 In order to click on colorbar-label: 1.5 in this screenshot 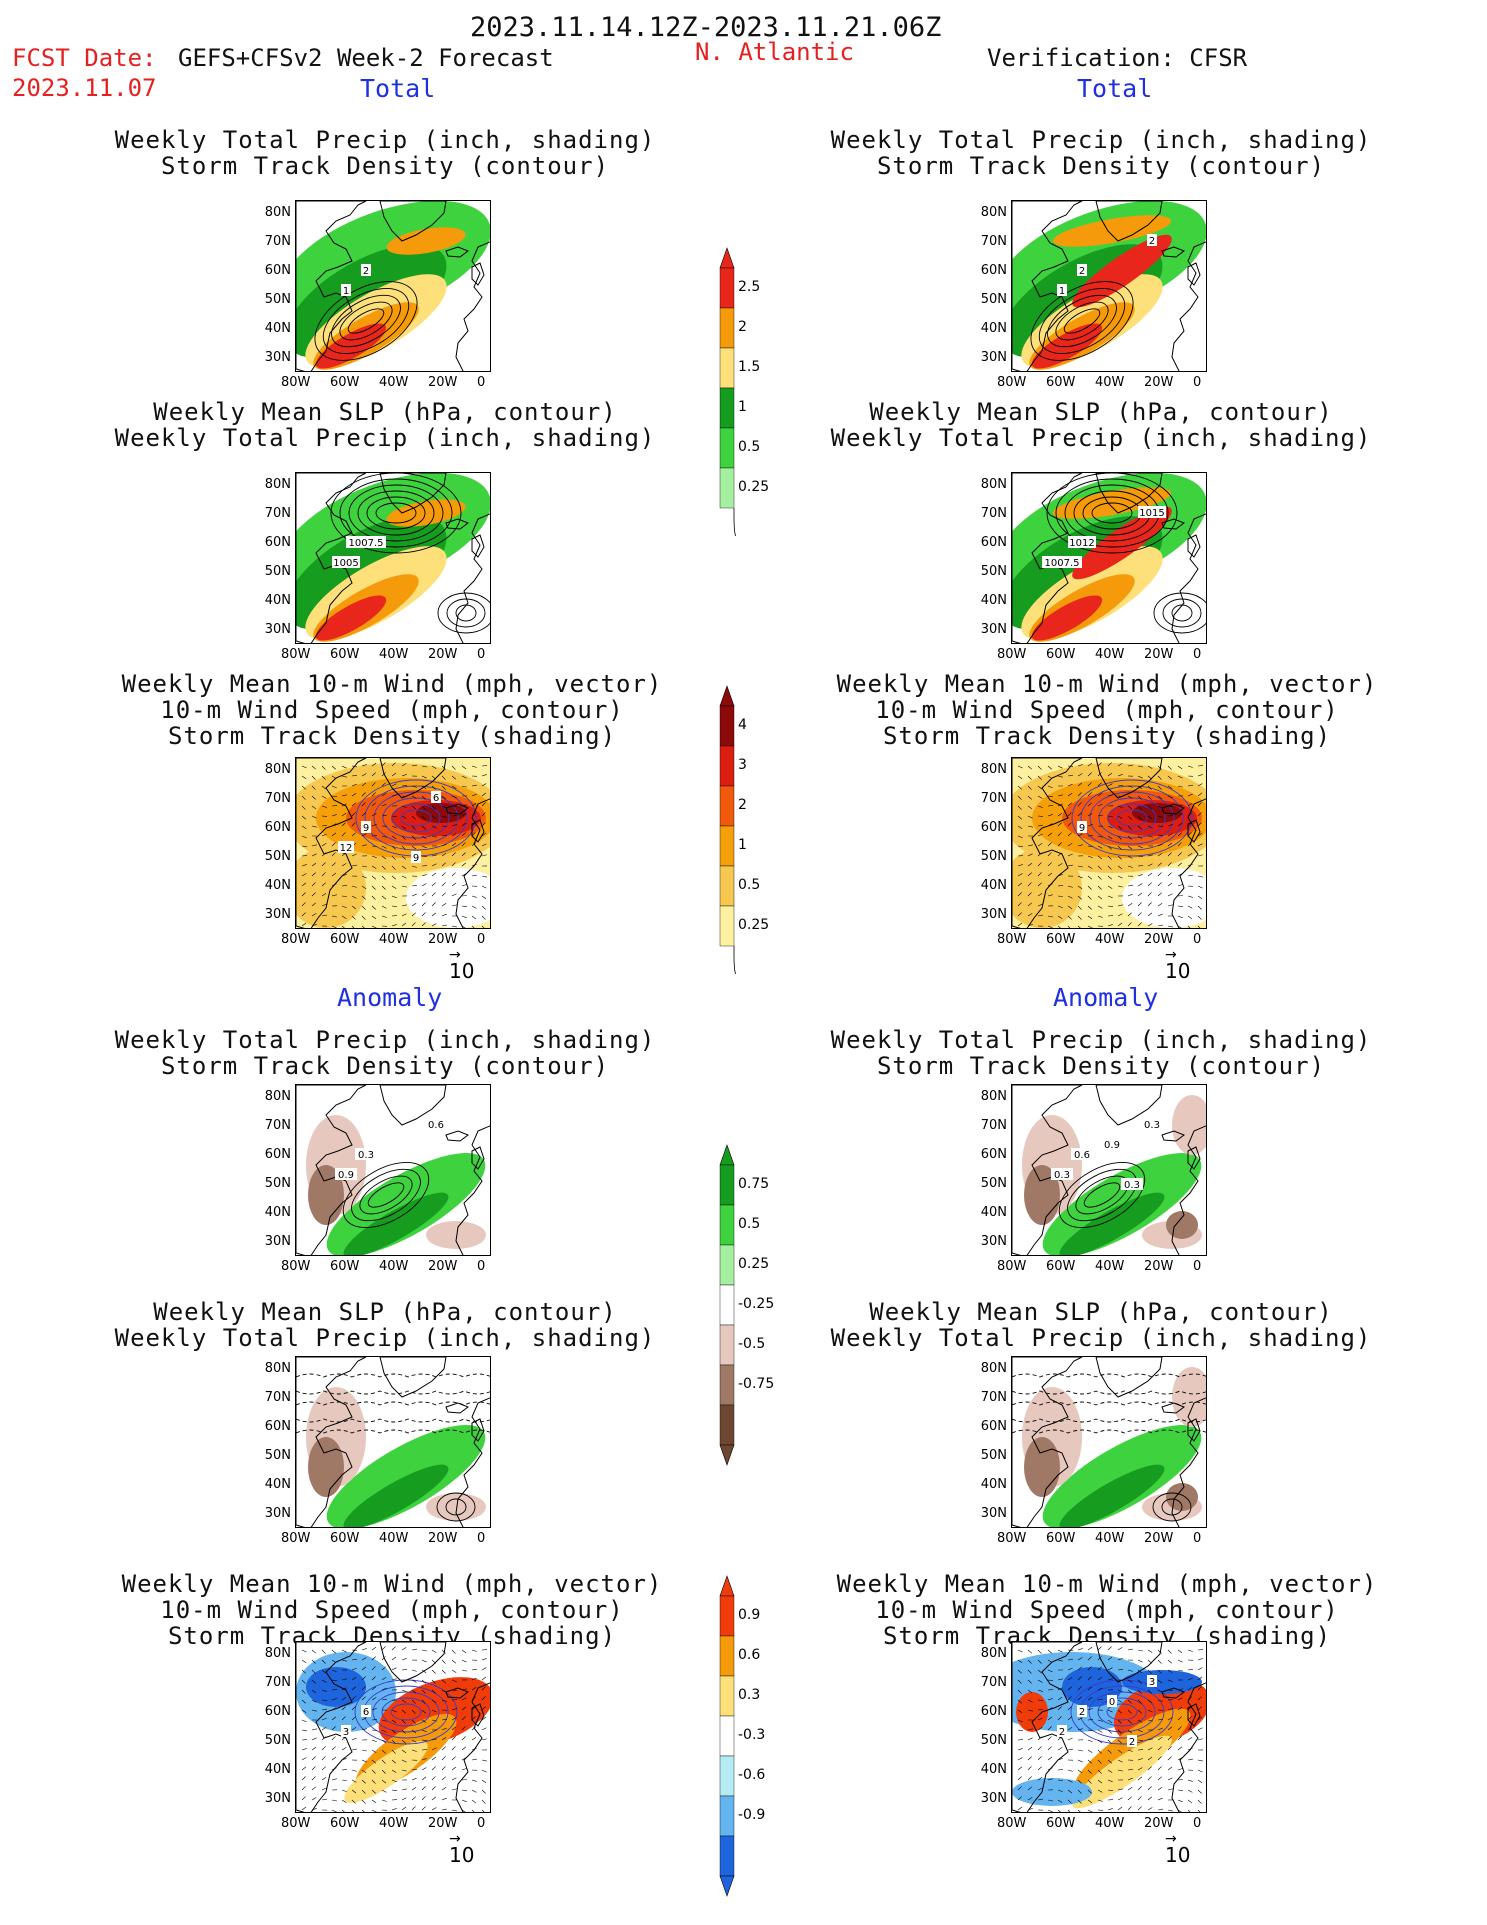, I will do `click(749, 367)`.